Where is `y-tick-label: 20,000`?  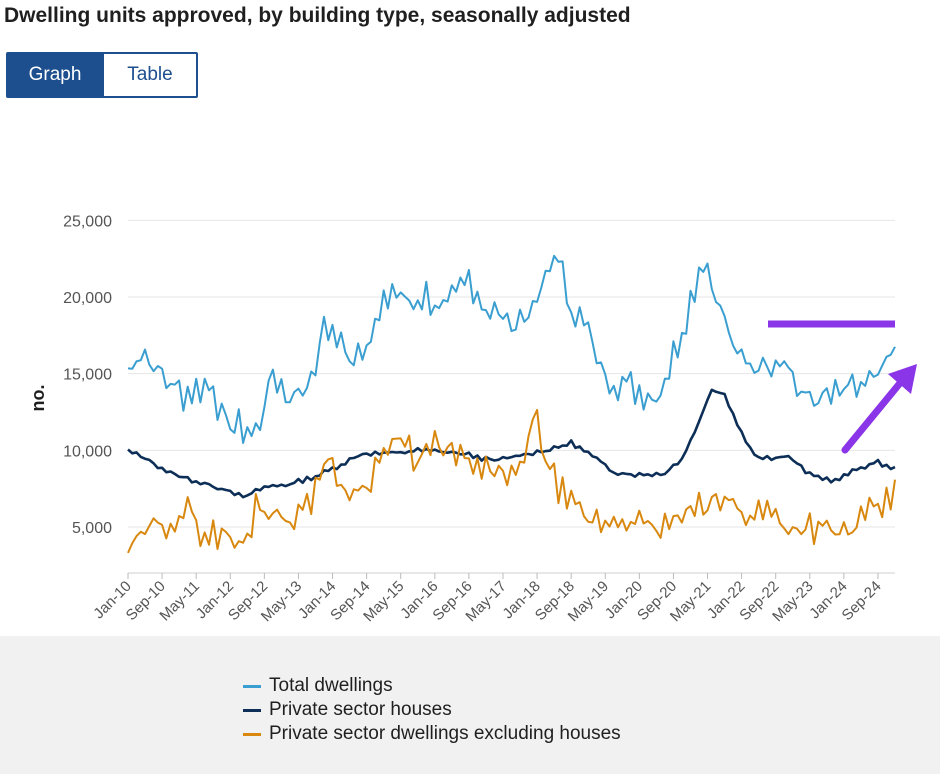 y-tick-label: 20,000 is located at coordinates (87, 298).